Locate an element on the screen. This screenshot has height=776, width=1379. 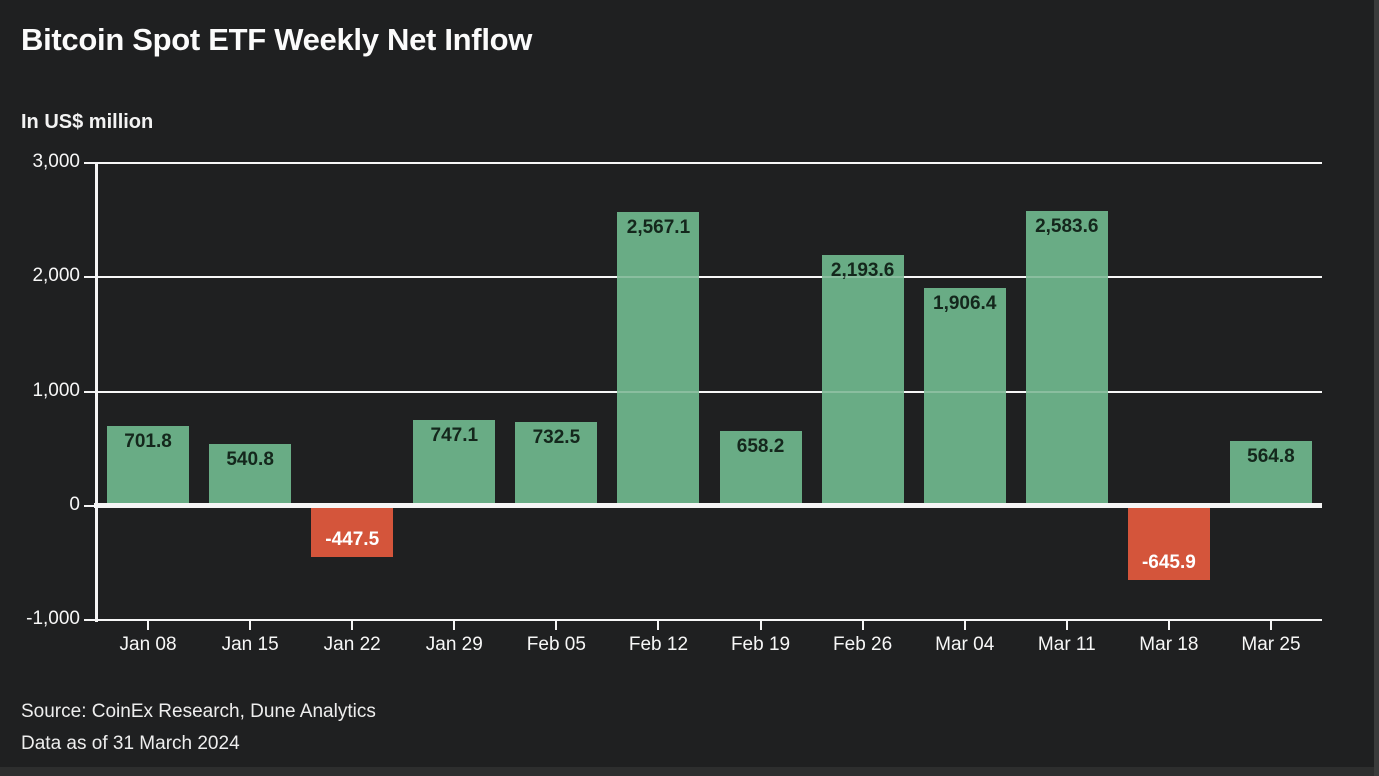
bar-value-label: 2,193.6 is located at coordinates (862, 271).